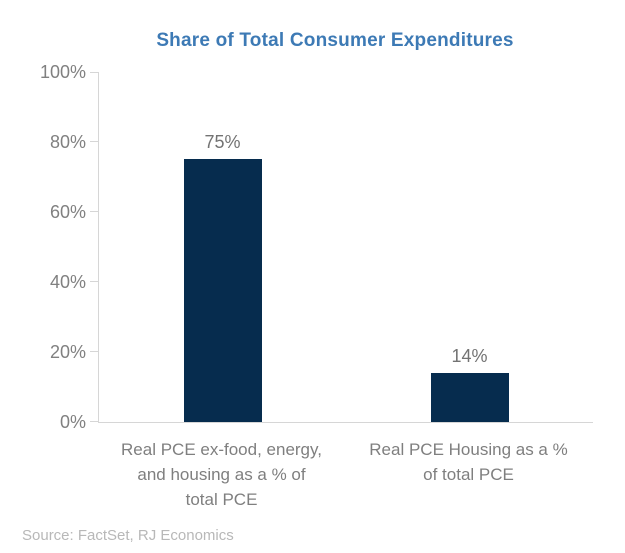  What do you see at coordinates (43, 247) in the screenshot?
I see `y-axis: 0% 20% 40% 60% 80% 100%` at bounding box center [43, 247].